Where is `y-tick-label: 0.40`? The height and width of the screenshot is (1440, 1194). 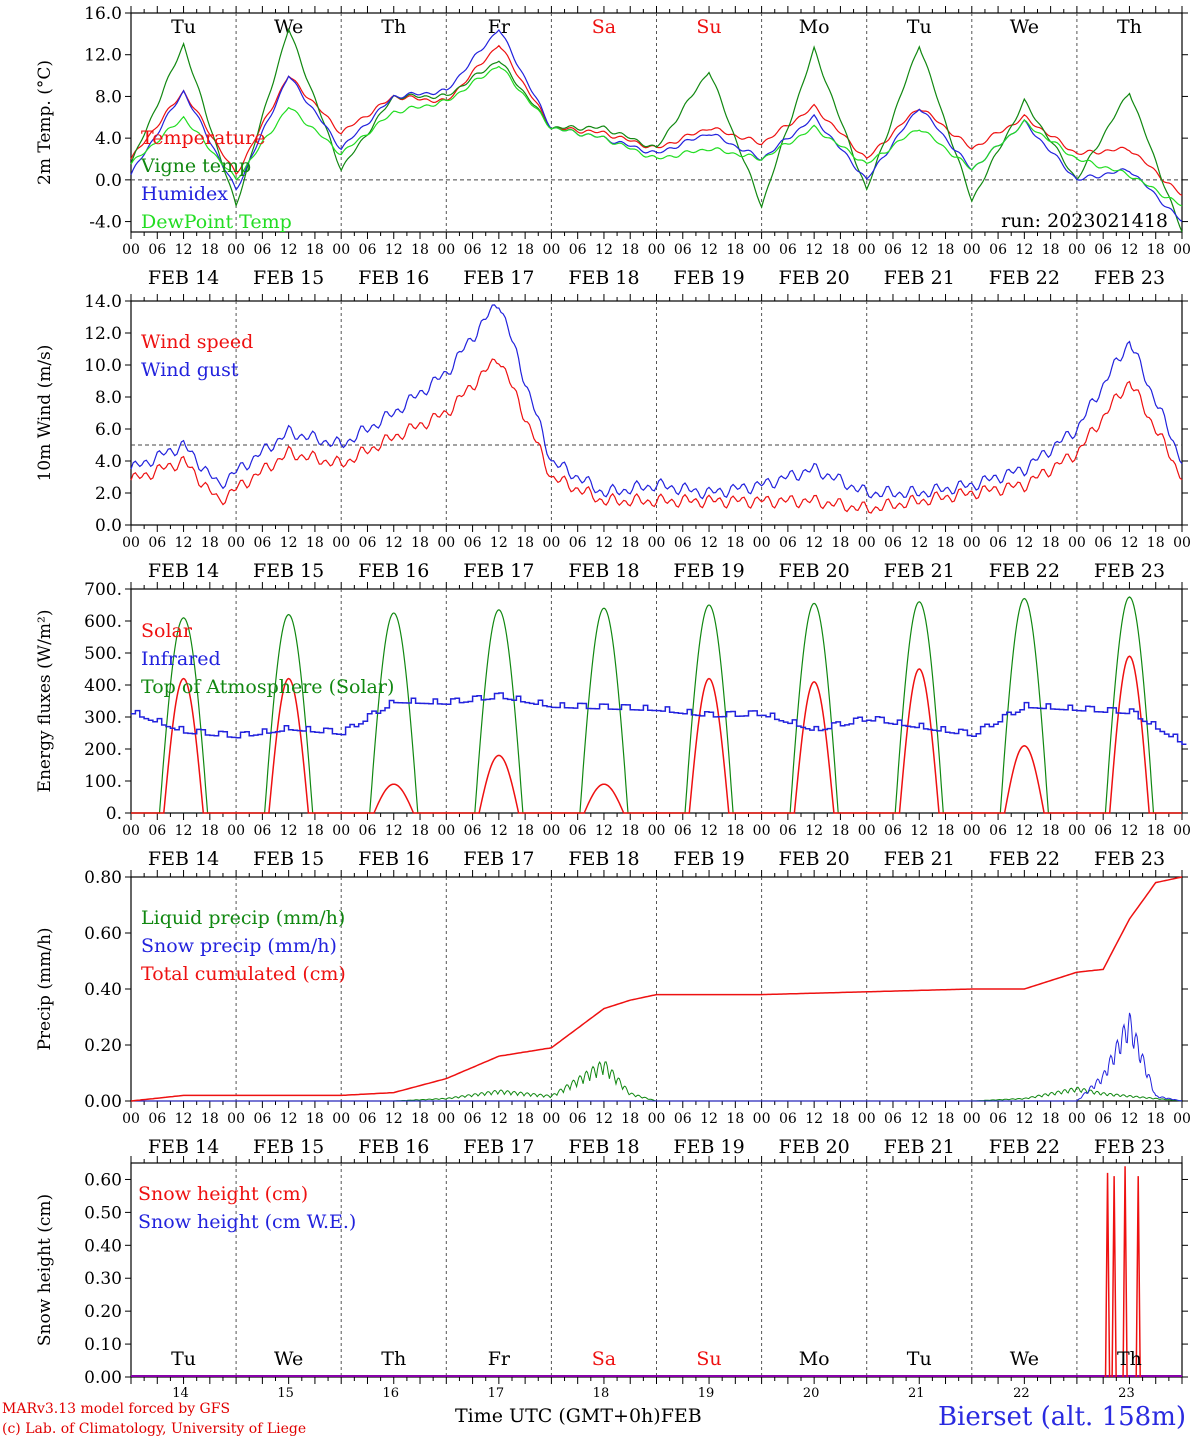
y-tick-label: 0.40 is located at coordinates (103, 990).